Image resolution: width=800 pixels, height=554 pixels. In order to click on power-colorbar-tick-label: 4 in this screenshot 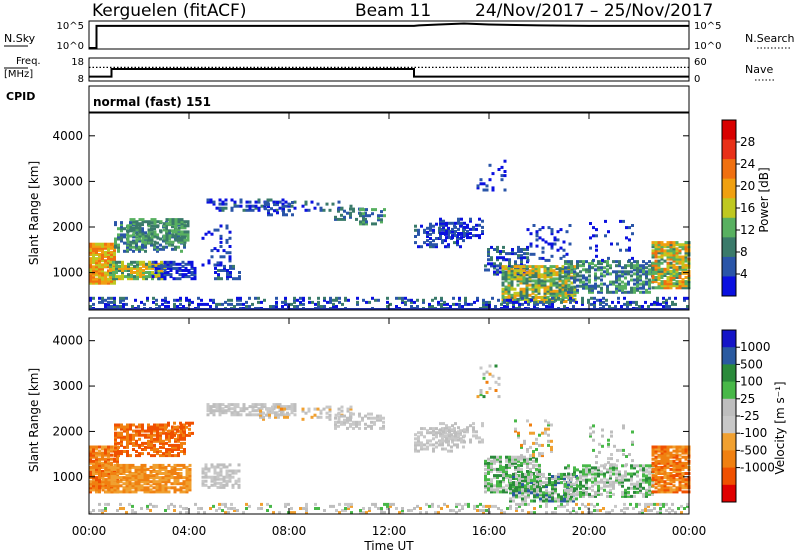, I will do `click(744, 274)`.